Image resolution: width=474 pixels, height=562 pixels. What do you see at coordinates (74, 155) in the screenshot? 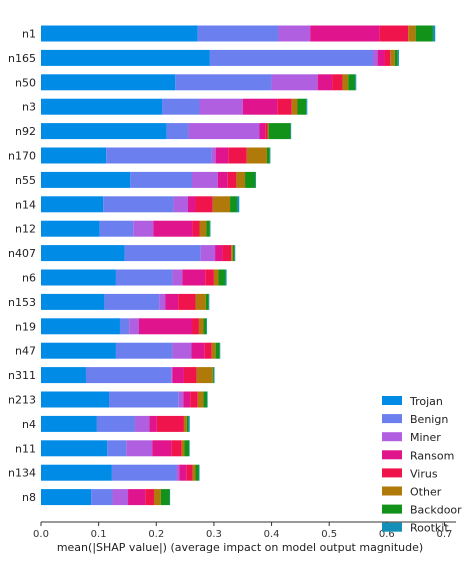
I see `bar-segment-n170-trojan` at bounding box center [74, 155].